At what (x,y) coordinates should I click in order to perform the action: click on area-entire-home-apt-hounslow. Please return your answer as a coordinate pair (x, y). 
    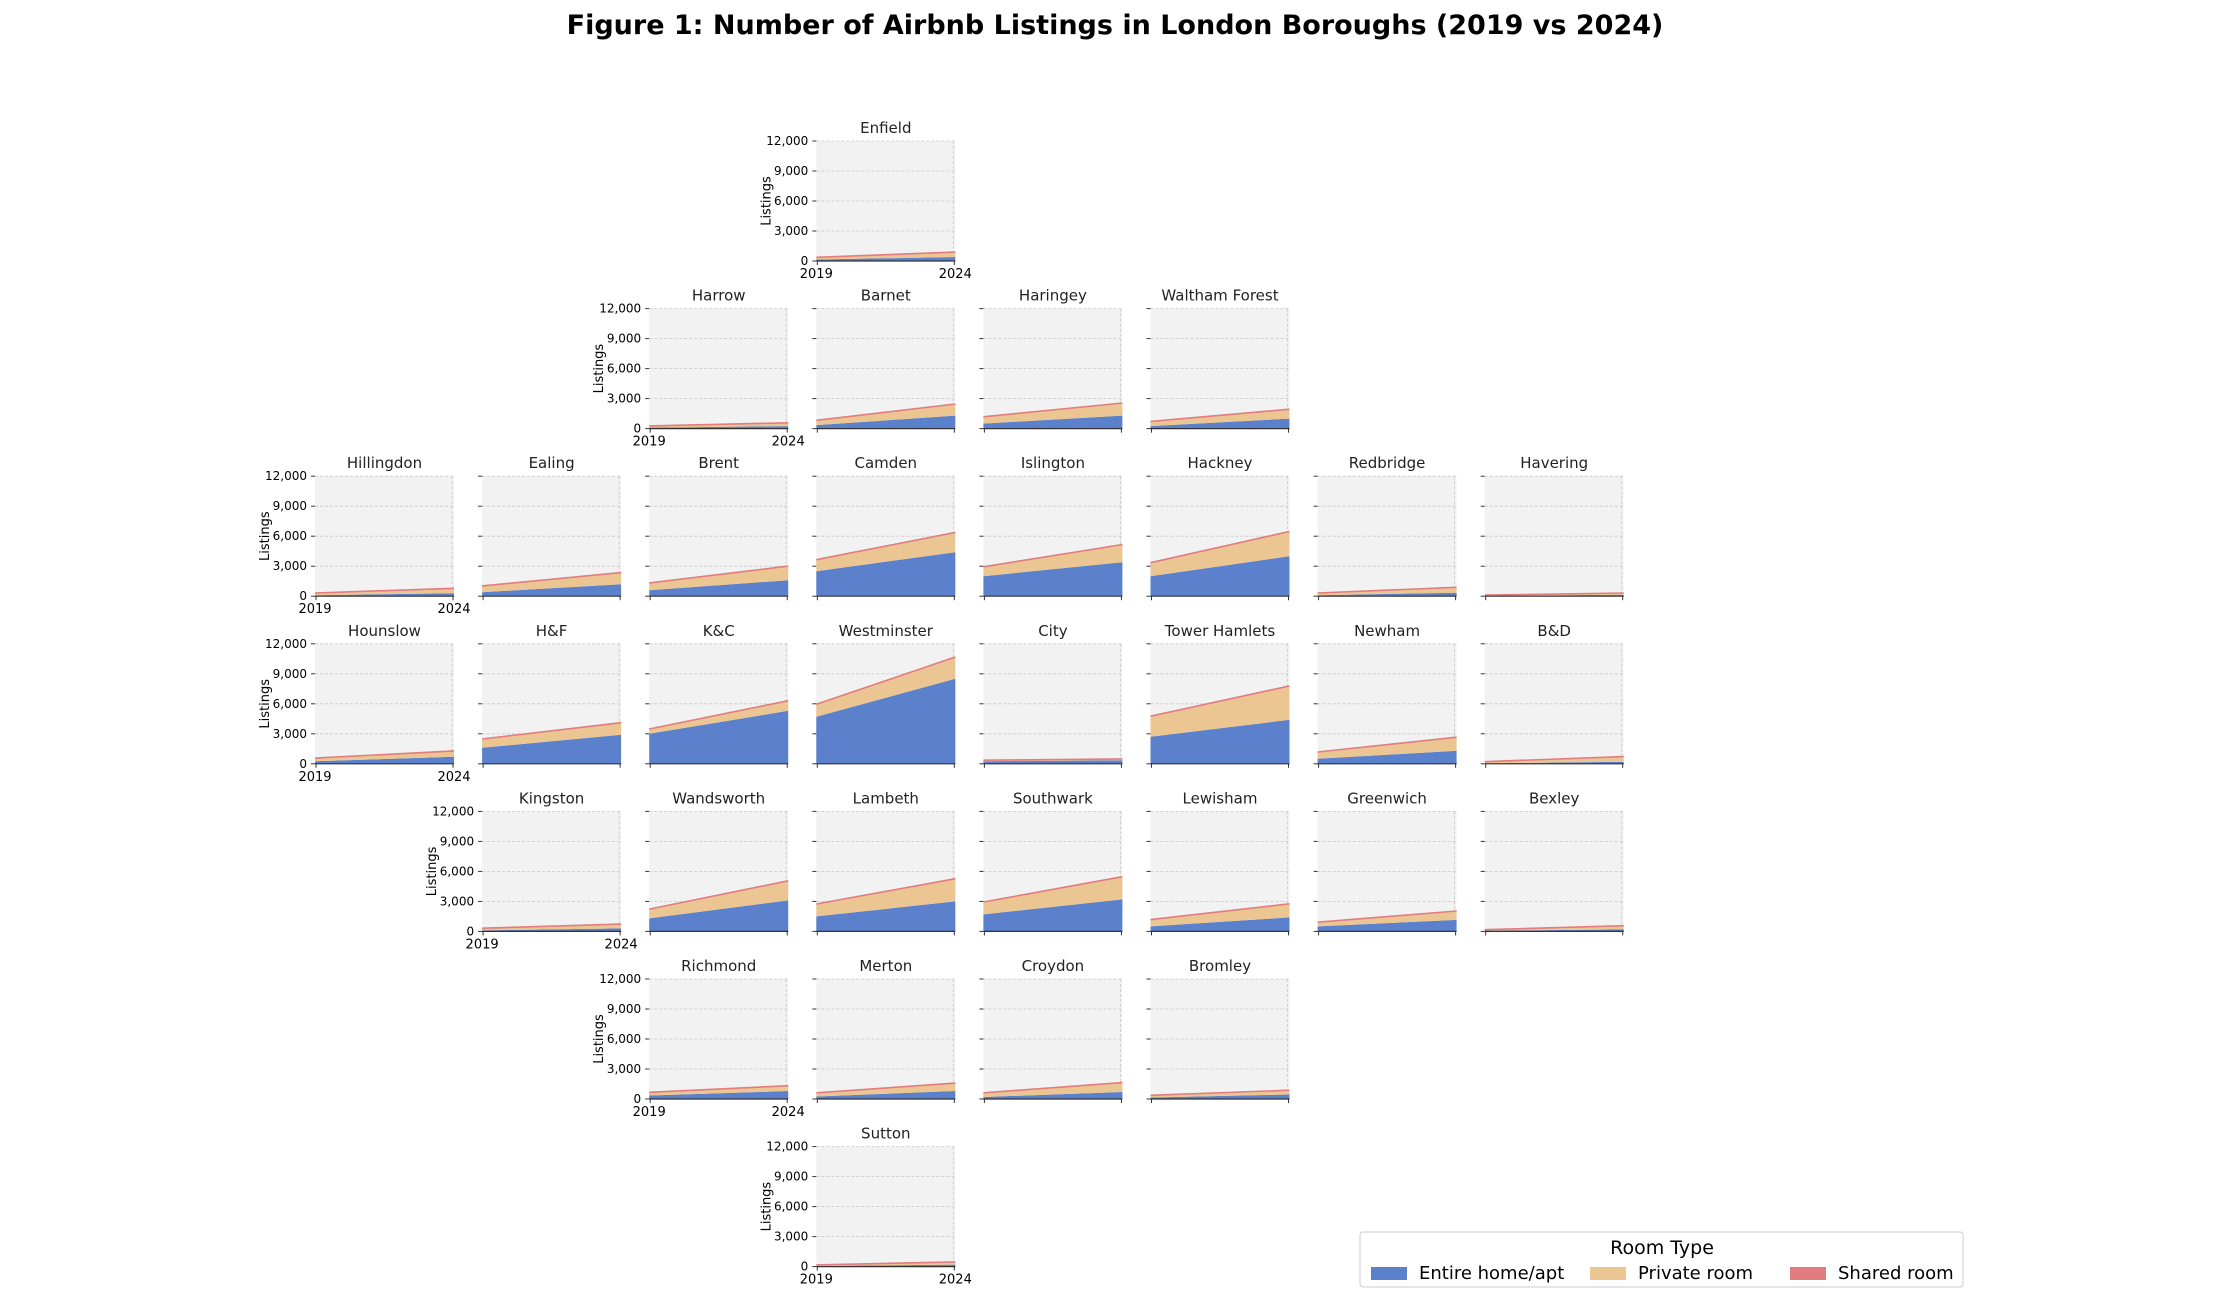
    Looking at the image, I should click on (384, 760).